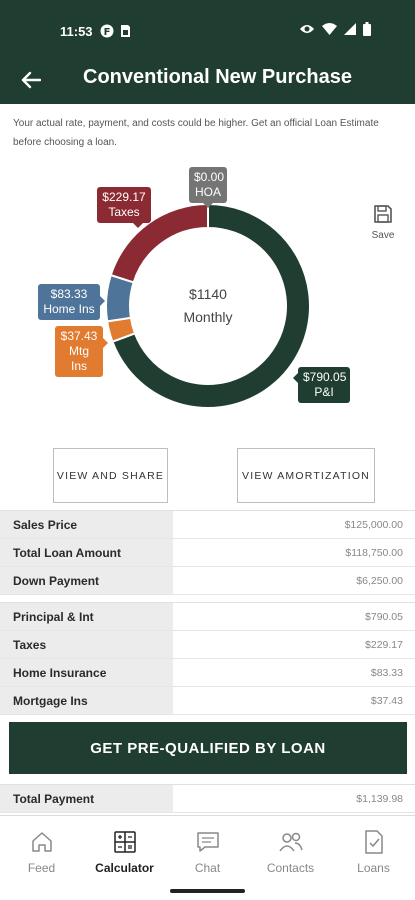 Image resolution: width=415 pixels, height=900 pixels. What do you see at coordinates (386, 673) in the screenshot?
I see `row-value: $83.33` at bounding box center [386, 673].